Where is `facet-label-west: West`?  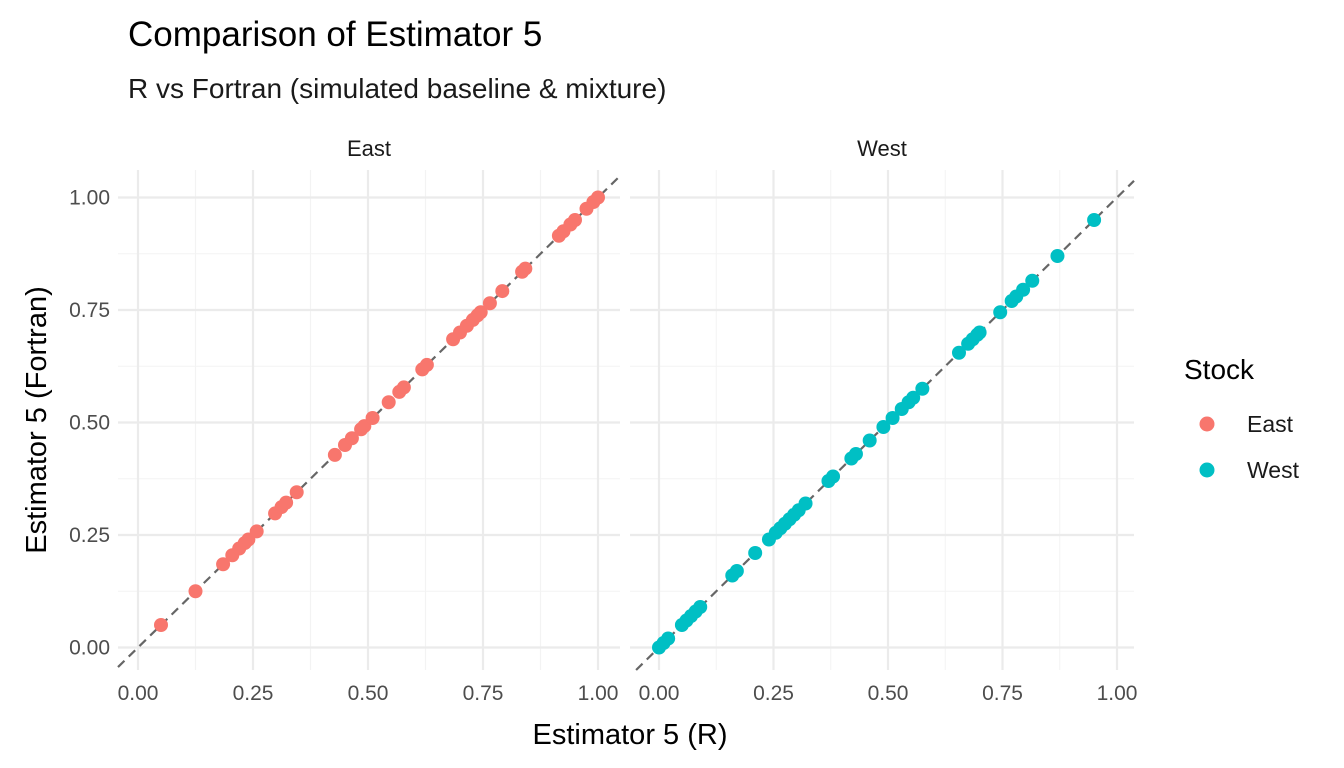
facet-label-west: West is located at coordinates (882, 148).